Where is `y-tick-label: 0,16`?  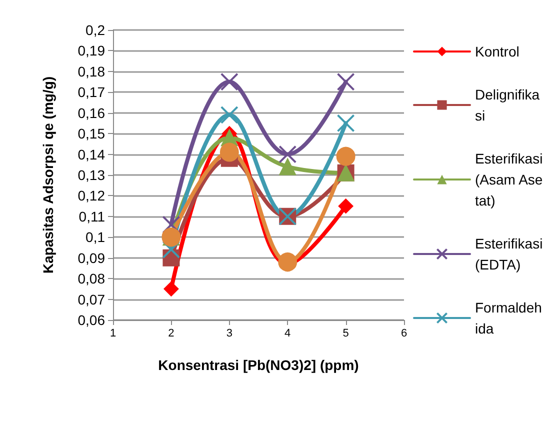
y-tick-label: 0,16 is located at coordinates (92, 112).